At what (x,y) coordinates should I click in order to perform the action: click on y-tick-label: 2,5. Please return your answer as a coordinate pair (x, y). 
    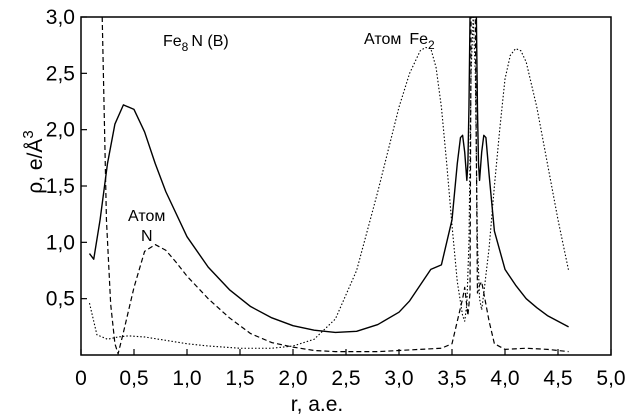
    Looking at the image, I should click on (60, 73).